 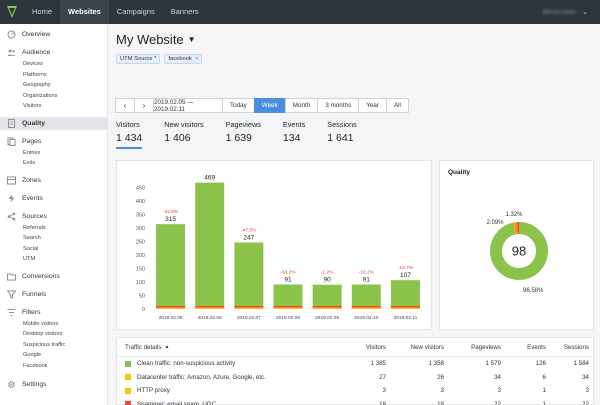 I want to click on sidebar-item-pages: Pages, so click(x=53, y=141).